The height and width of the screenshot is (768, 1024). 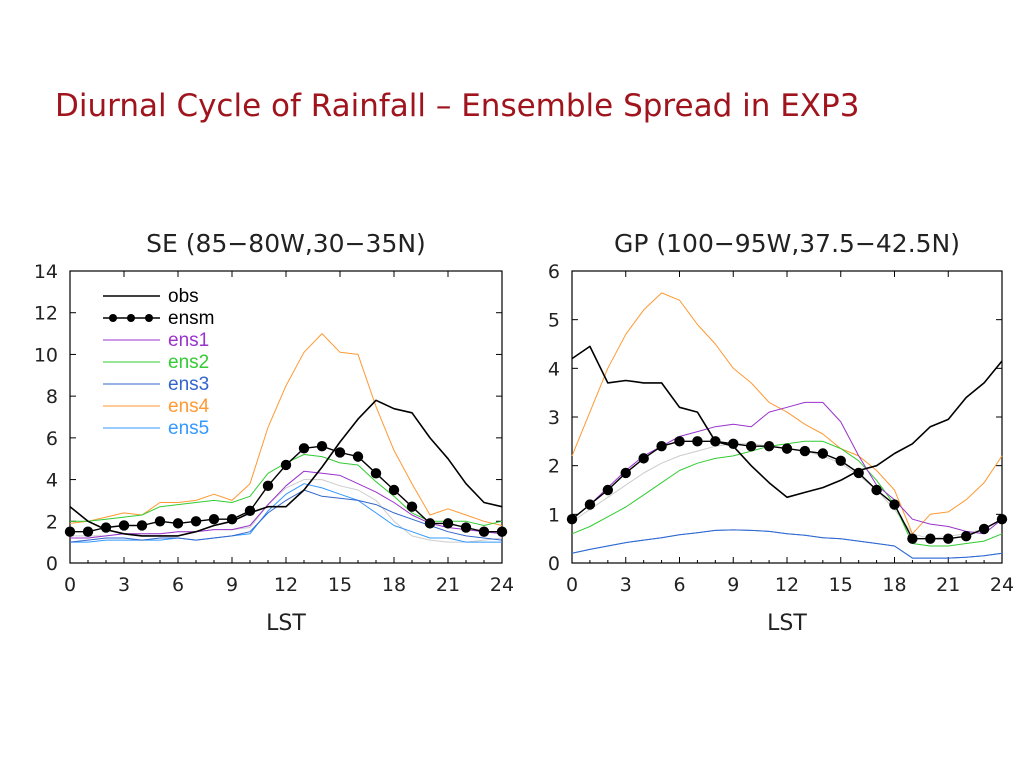 I want to click on legend-label-ens3: ens3, so click(x=188, y=384).